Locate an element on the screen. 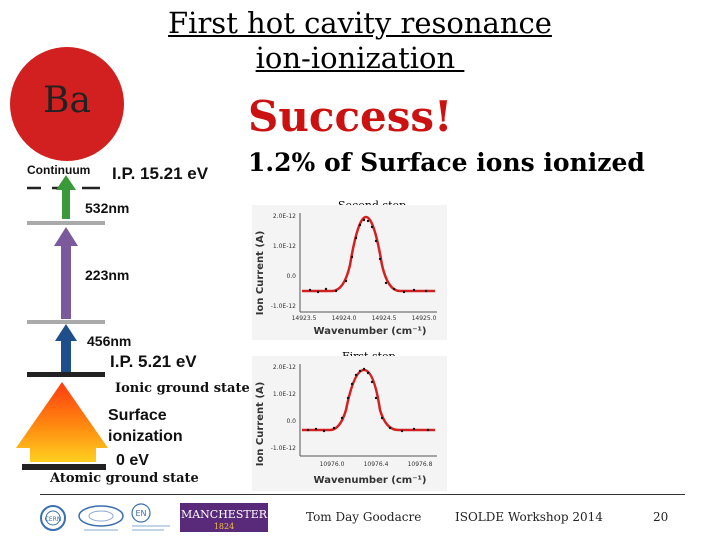 Image resolution: width=720 pixels, height=540 pixels. anniversary-logo-icon is located at coordinates (101, 518).